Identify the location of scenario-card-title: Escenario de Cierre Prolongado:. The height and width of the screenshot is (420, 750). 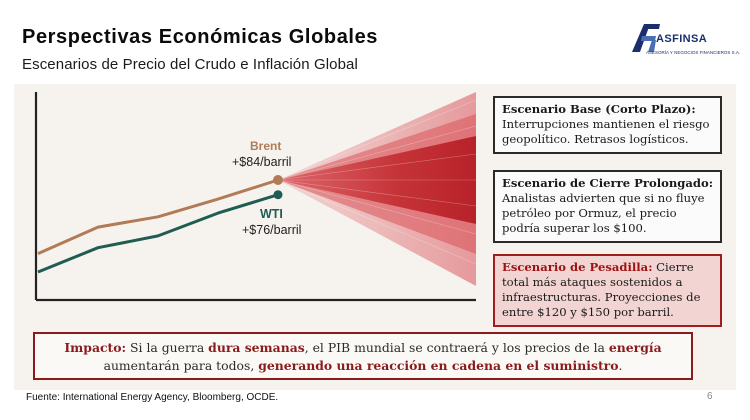
(608, 183).